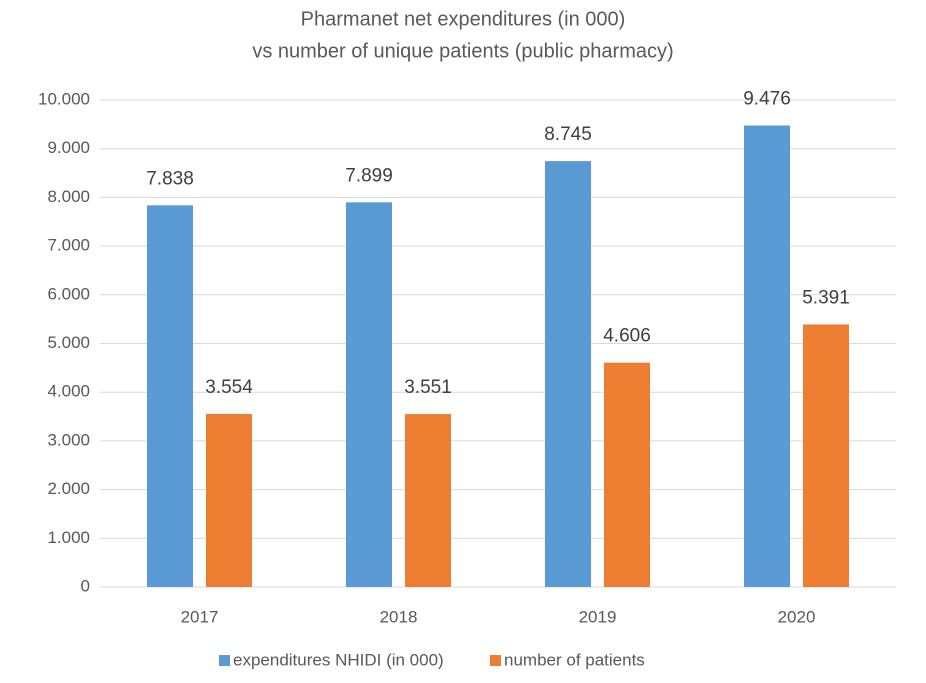 The height and width of the screenshot is (683, 926). I want to click on x-tick-label: 2017, so click(200, 616).